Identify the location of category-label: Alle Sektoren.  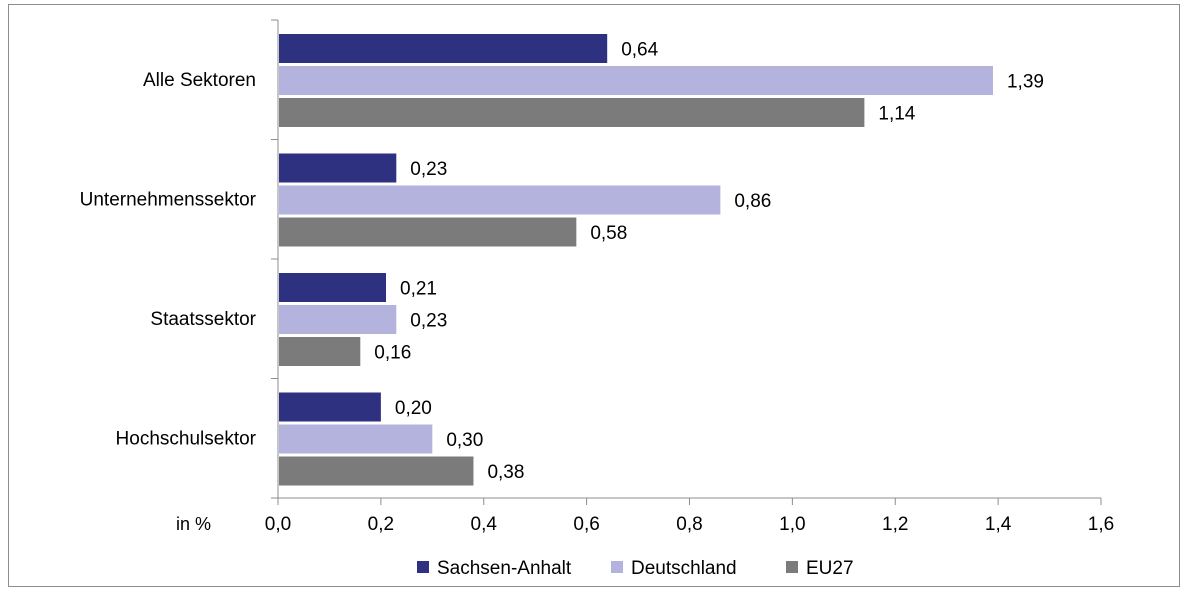
(199, 80).